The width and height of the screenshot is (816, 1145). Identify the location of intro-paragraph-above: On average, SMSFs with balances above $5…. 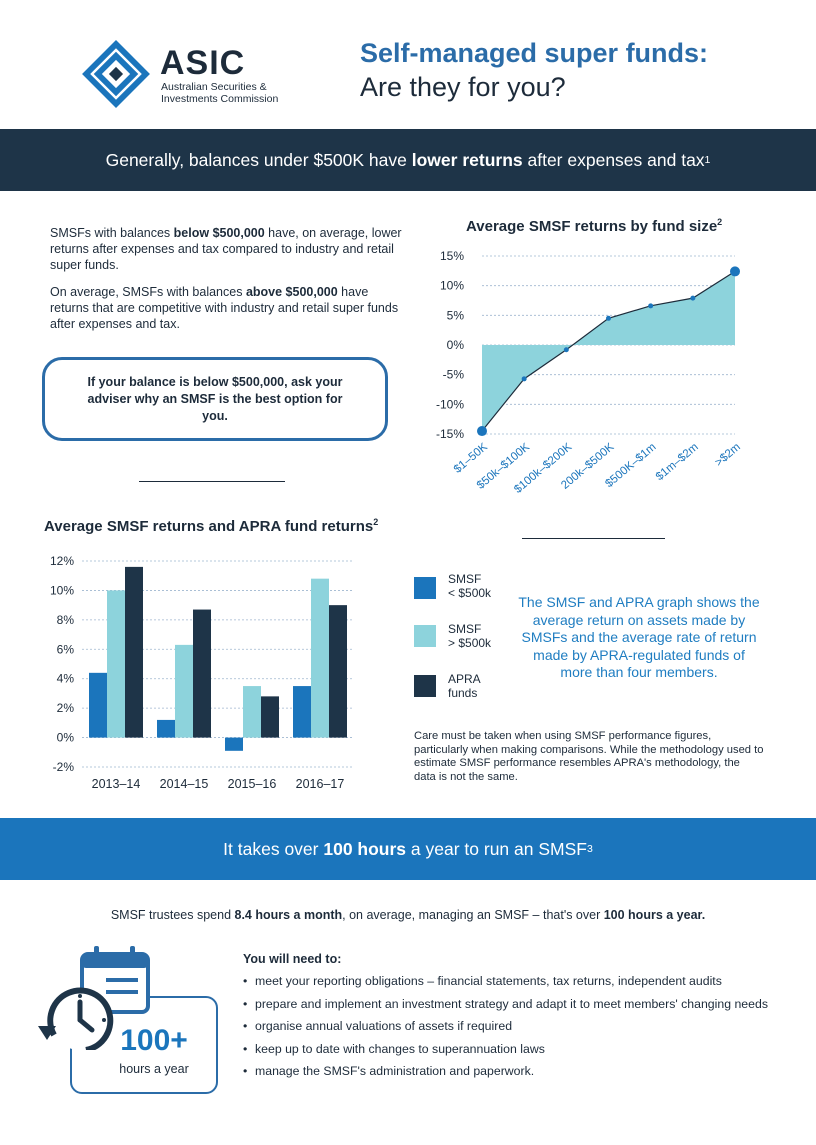
(226, 308).